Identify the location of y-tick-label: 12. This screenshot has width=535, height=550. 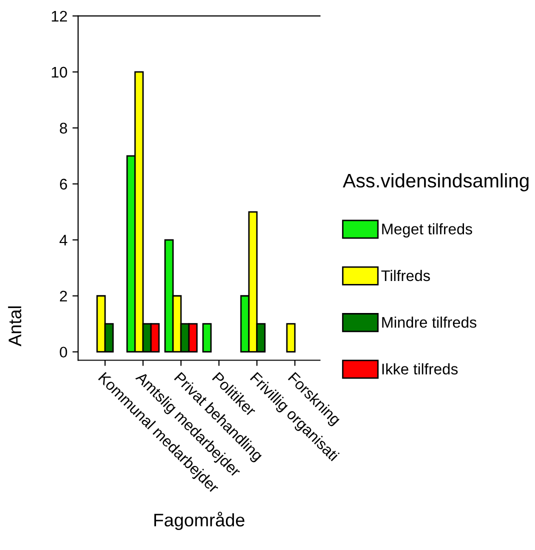
(59, 16).